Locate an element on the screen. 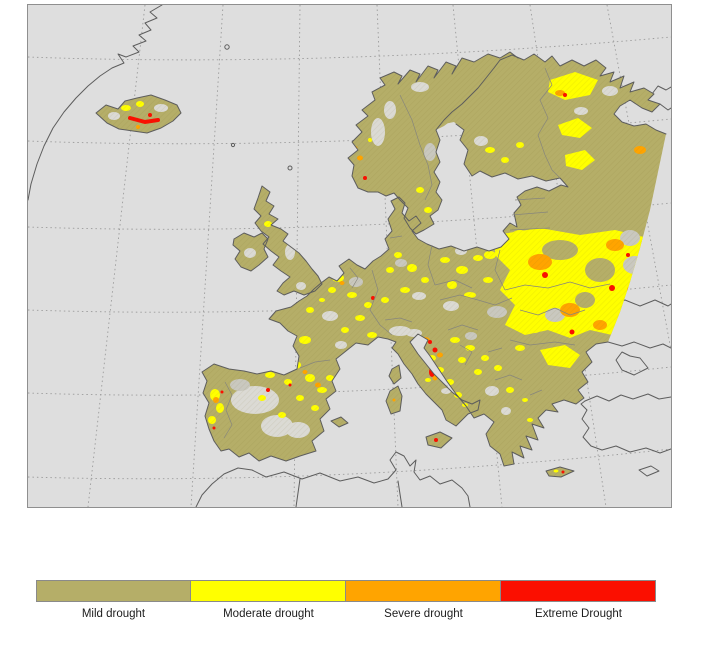  legend-swatch-mild is located at coordinates (113, 591).